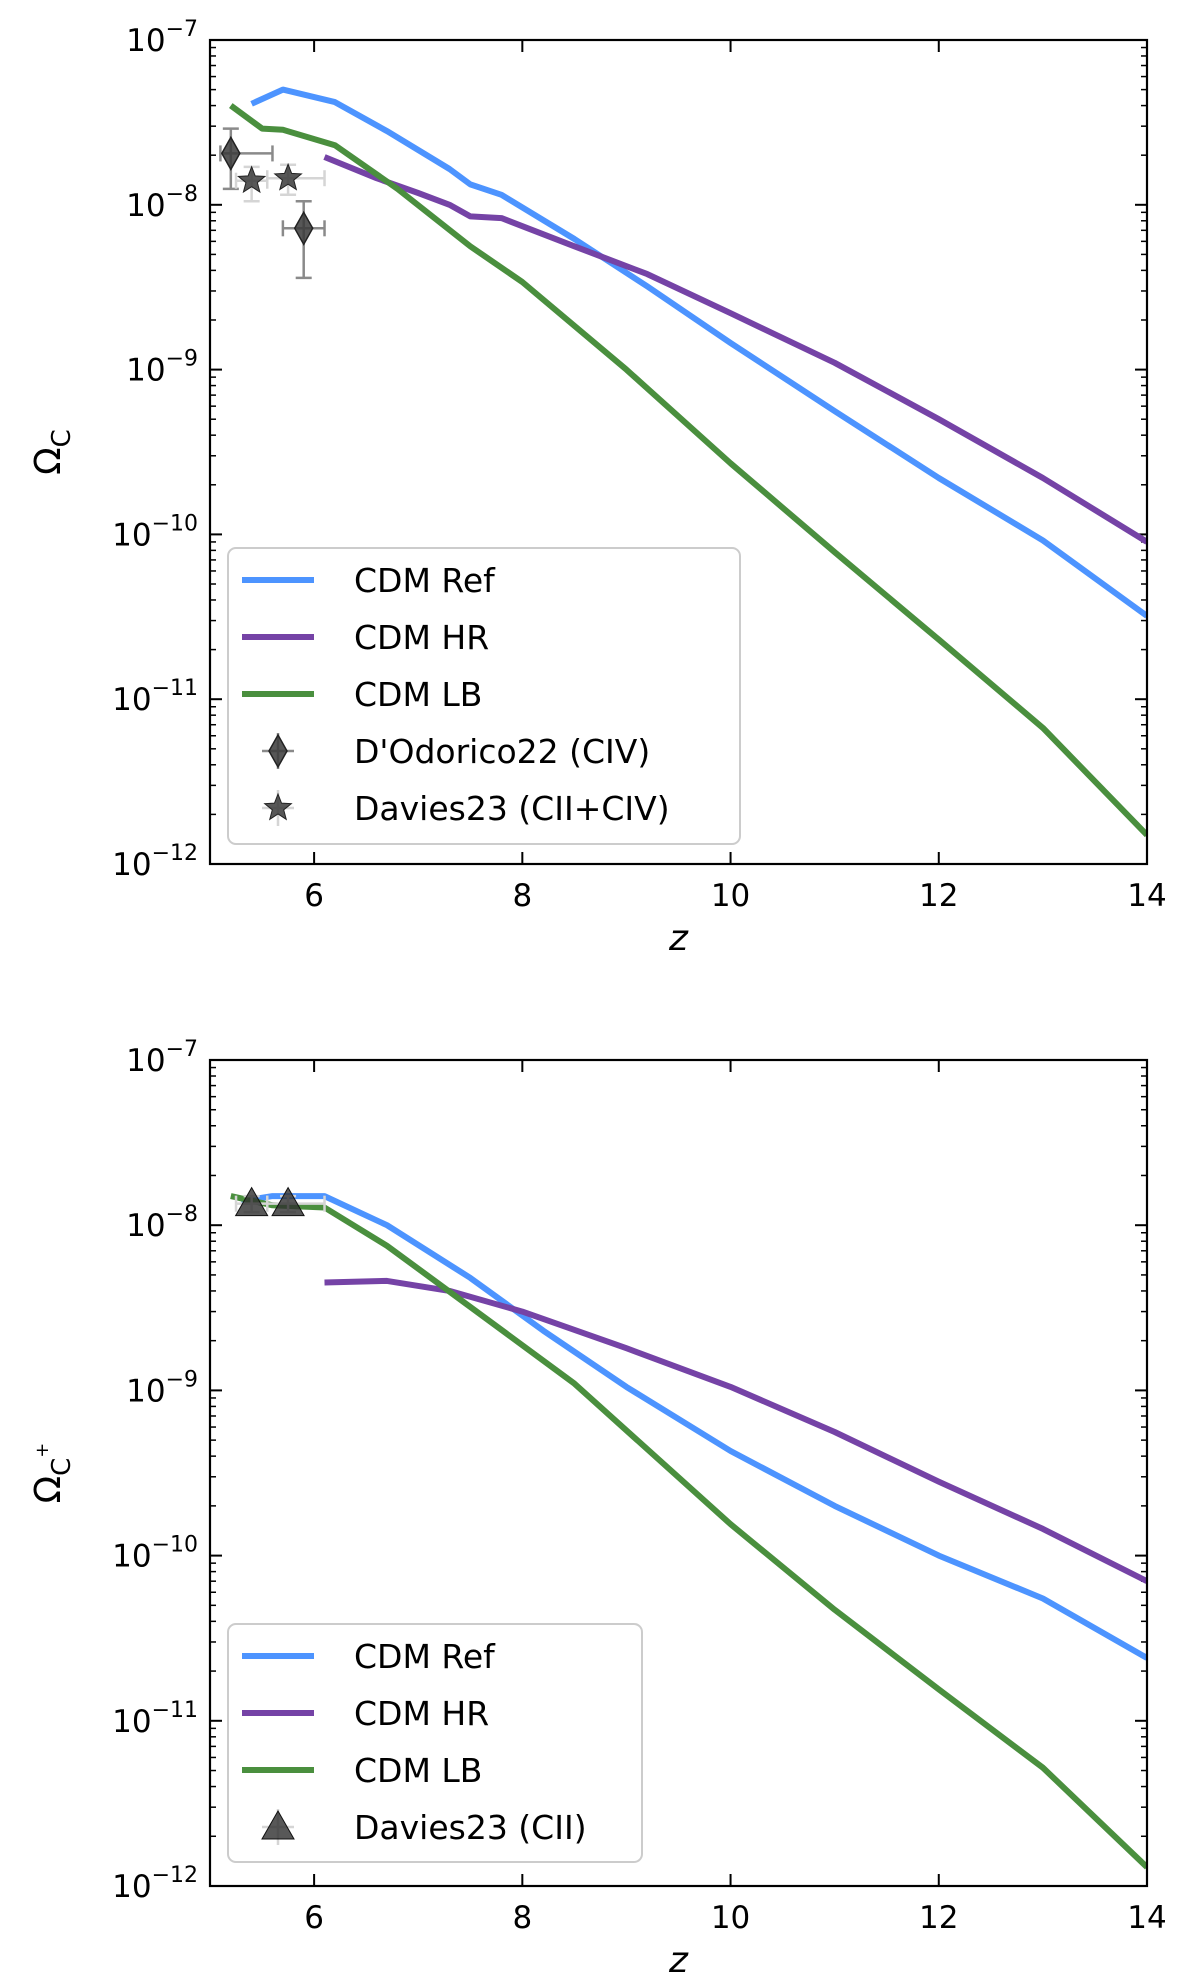 This screenshot has height=1988, width=1200. Describe the element at coordinates (278, 1824) in the screenshot. I see `legend-marker-triangle` at that location.